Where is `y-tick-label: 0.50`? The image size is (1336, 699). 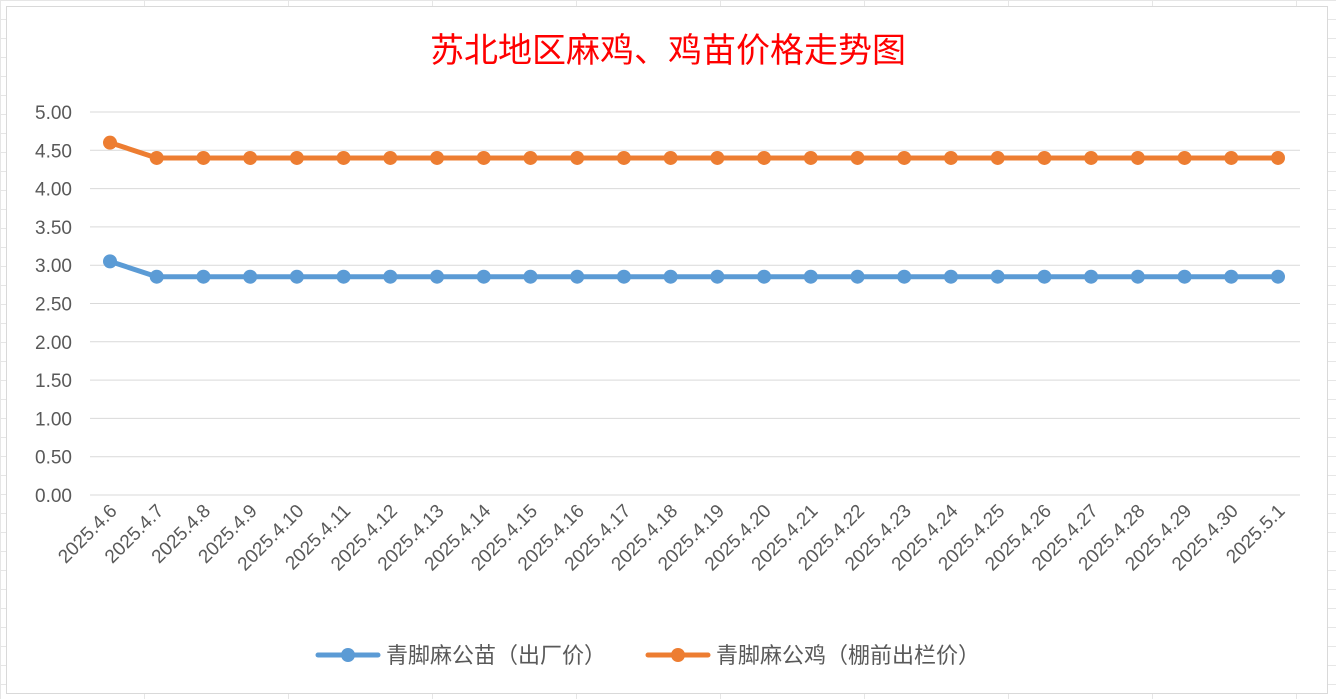 y-tick-label: 0.50 is located at coordinates (53, 458).